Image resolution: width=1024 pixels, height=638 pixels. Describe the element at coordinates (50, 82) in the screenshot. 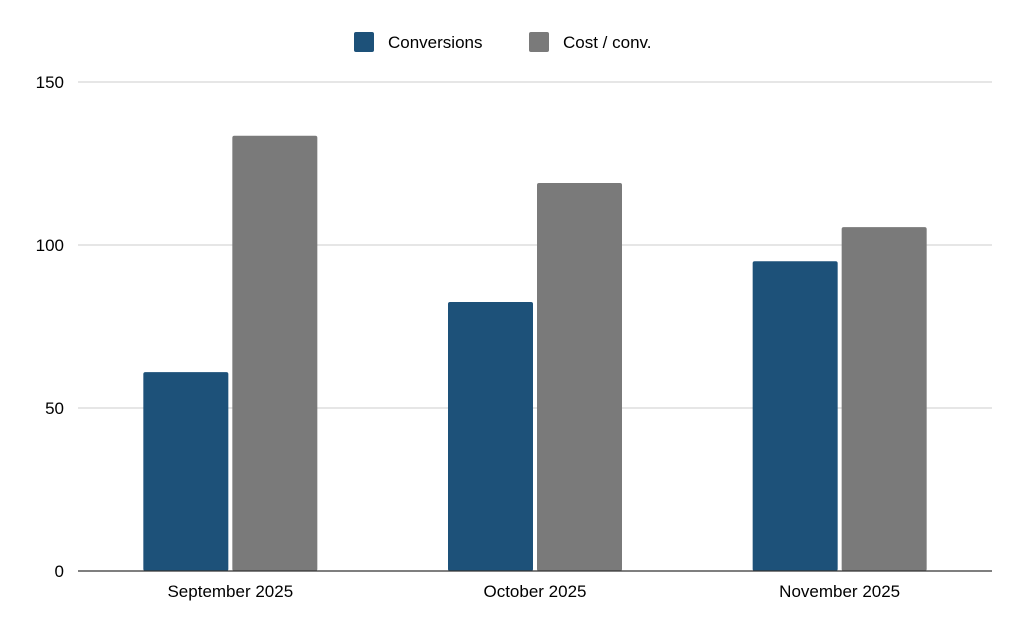

I see `y-tick-label: 150` at that location.